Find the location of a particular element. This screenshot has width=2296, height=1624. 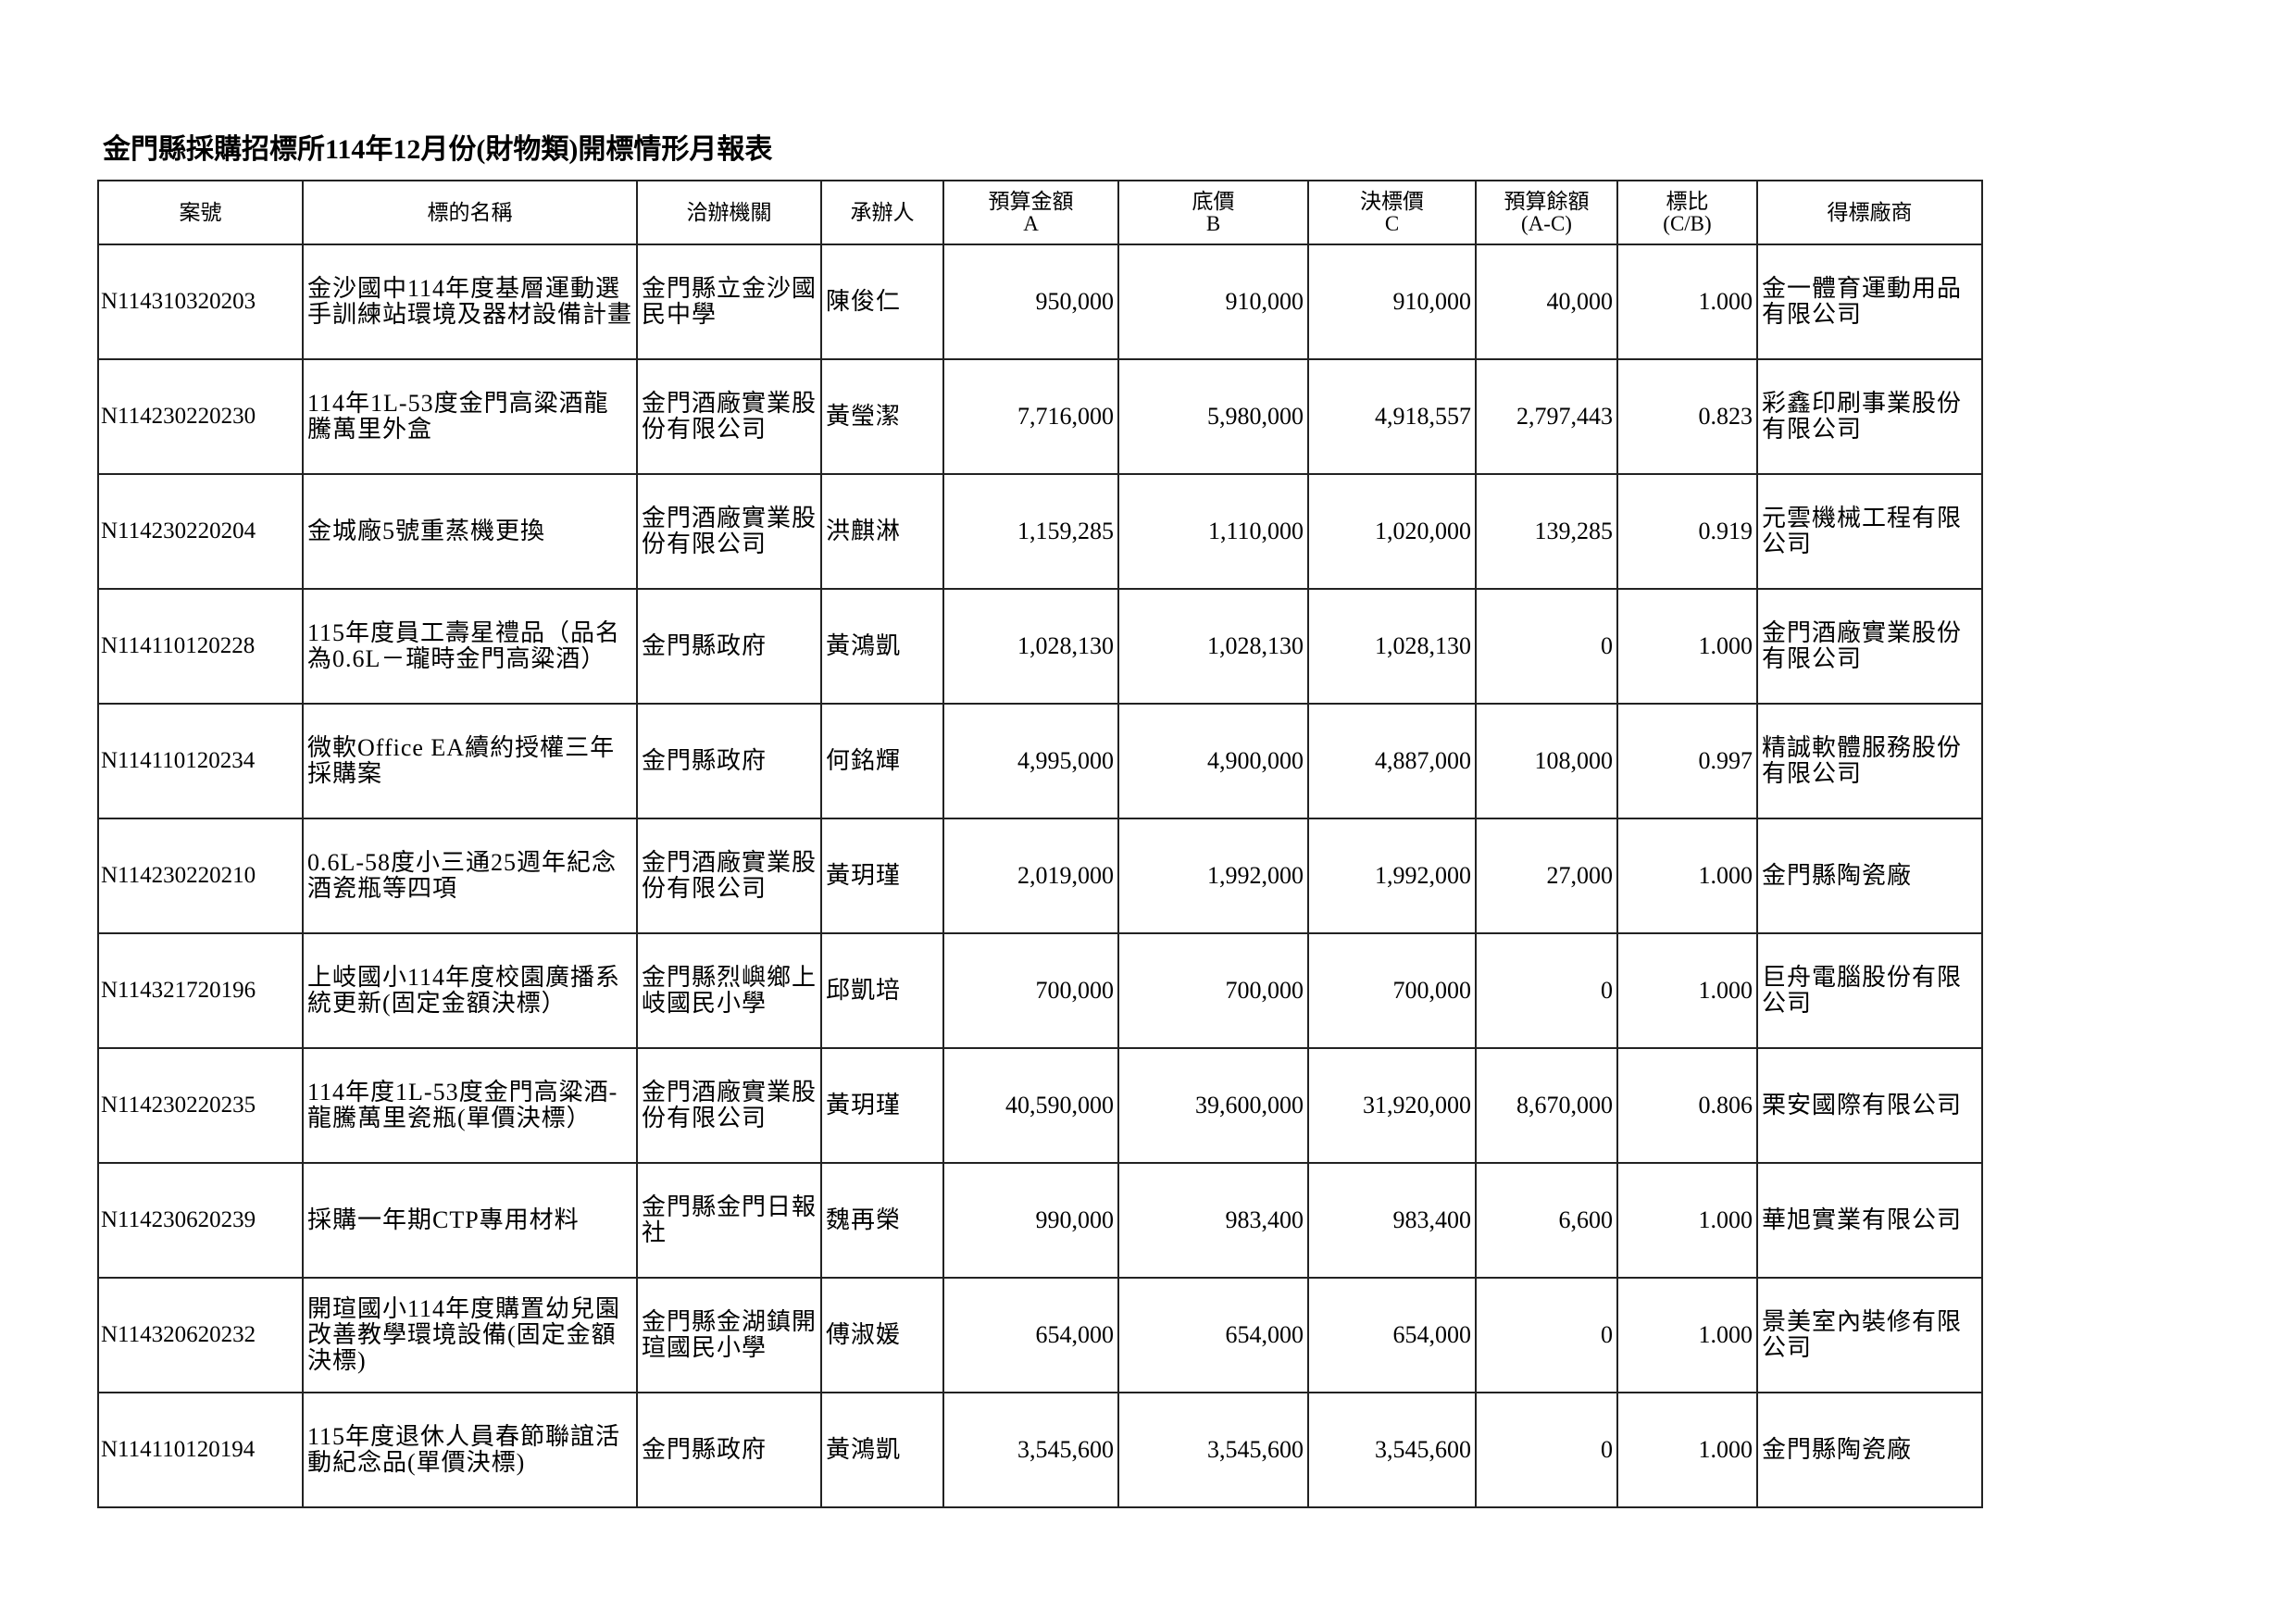

cell-case-no: N114230220210 is located at coordinates (200, 876).